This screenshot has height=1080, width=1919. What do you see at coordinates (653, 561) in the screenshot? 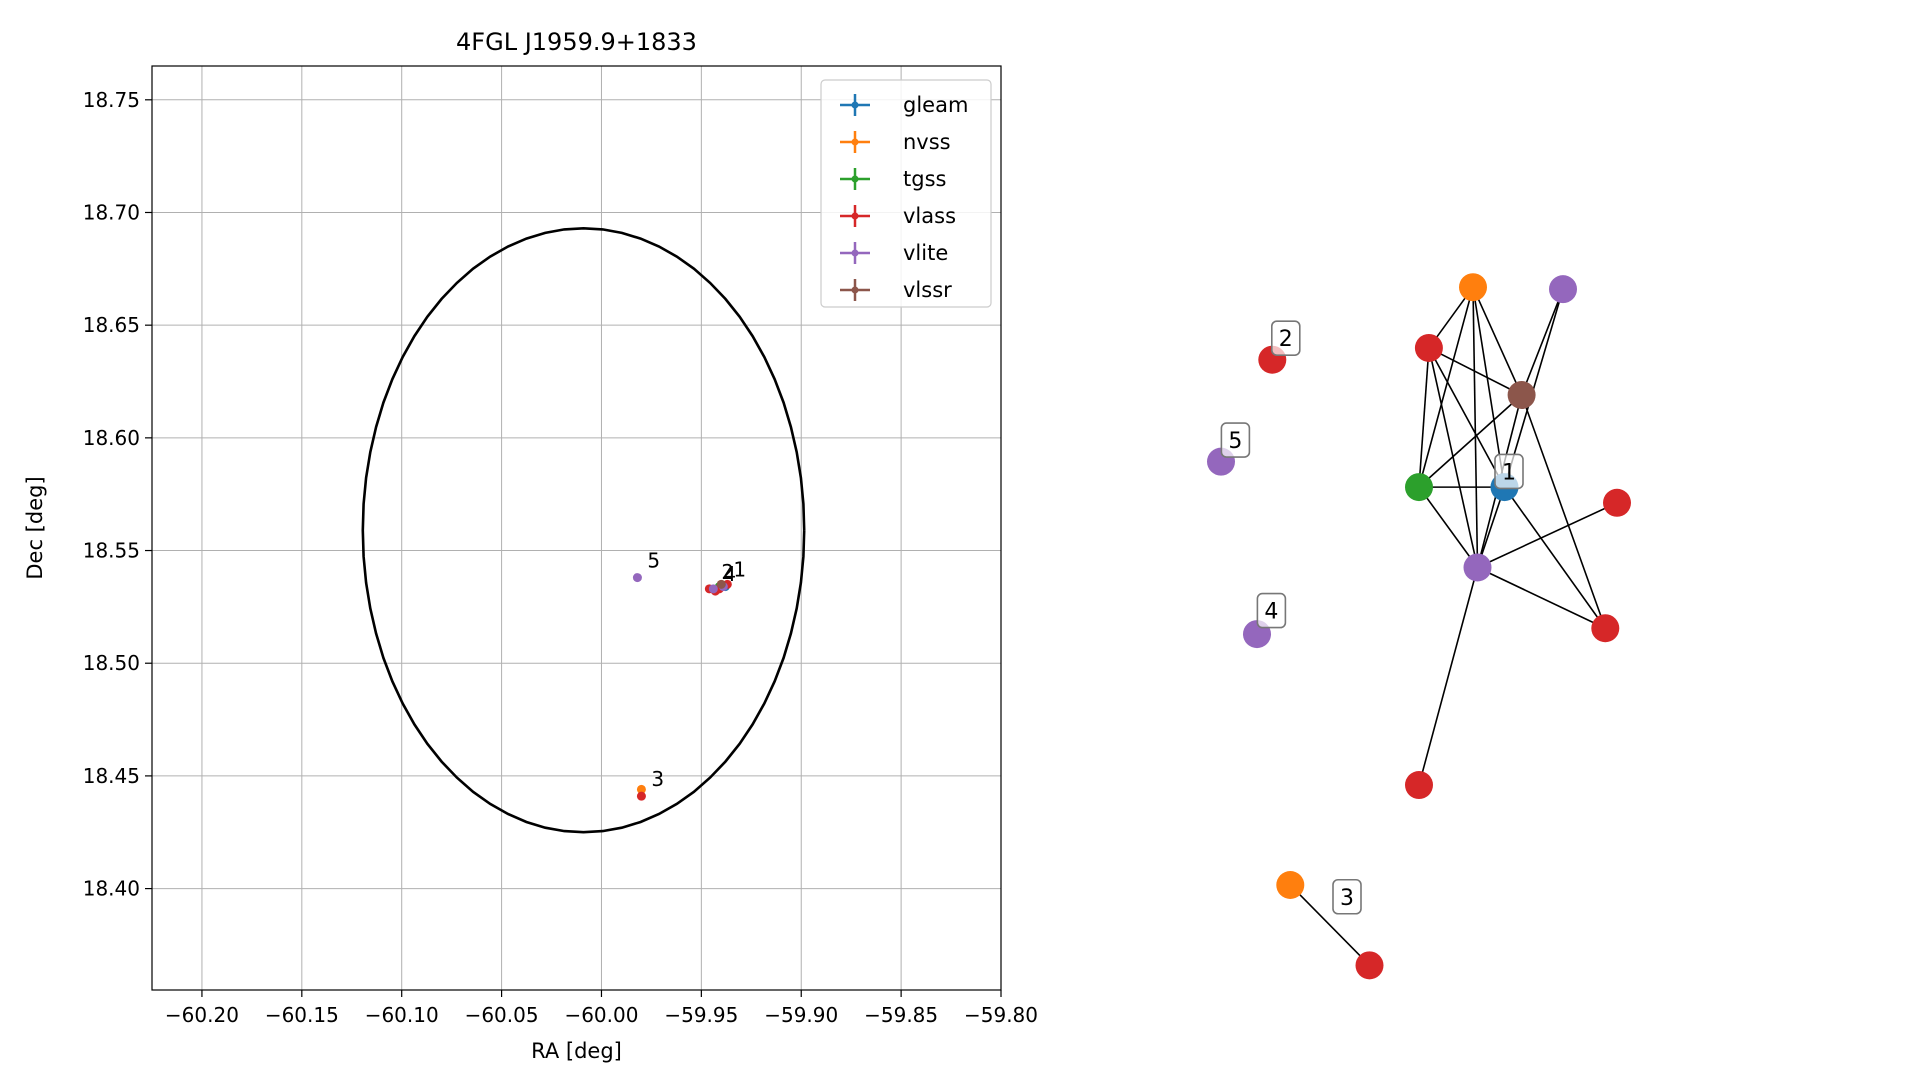
I see `point-annotation: 5` at bounding box center [653, 561].